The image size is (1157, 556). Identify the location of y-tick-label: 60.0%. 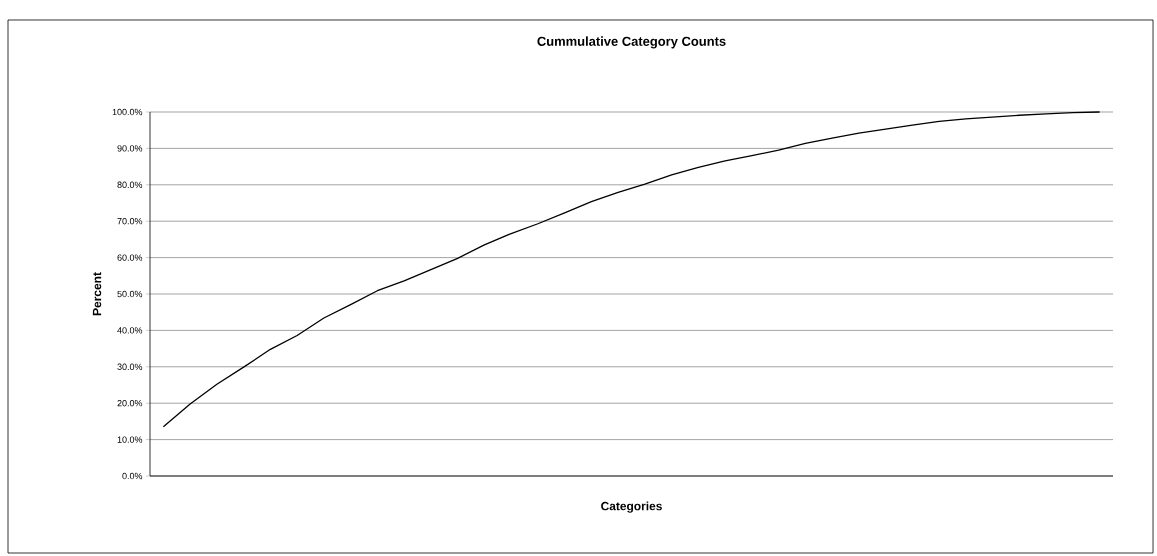
(130, 257).